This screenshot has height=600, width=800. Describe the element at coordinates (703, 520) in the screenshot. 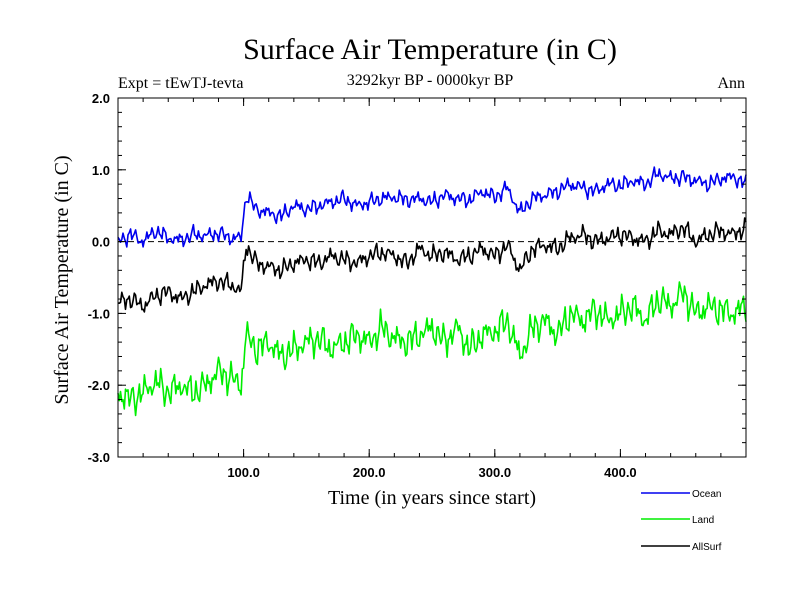

I see `legend-label-land: Land` at that location.